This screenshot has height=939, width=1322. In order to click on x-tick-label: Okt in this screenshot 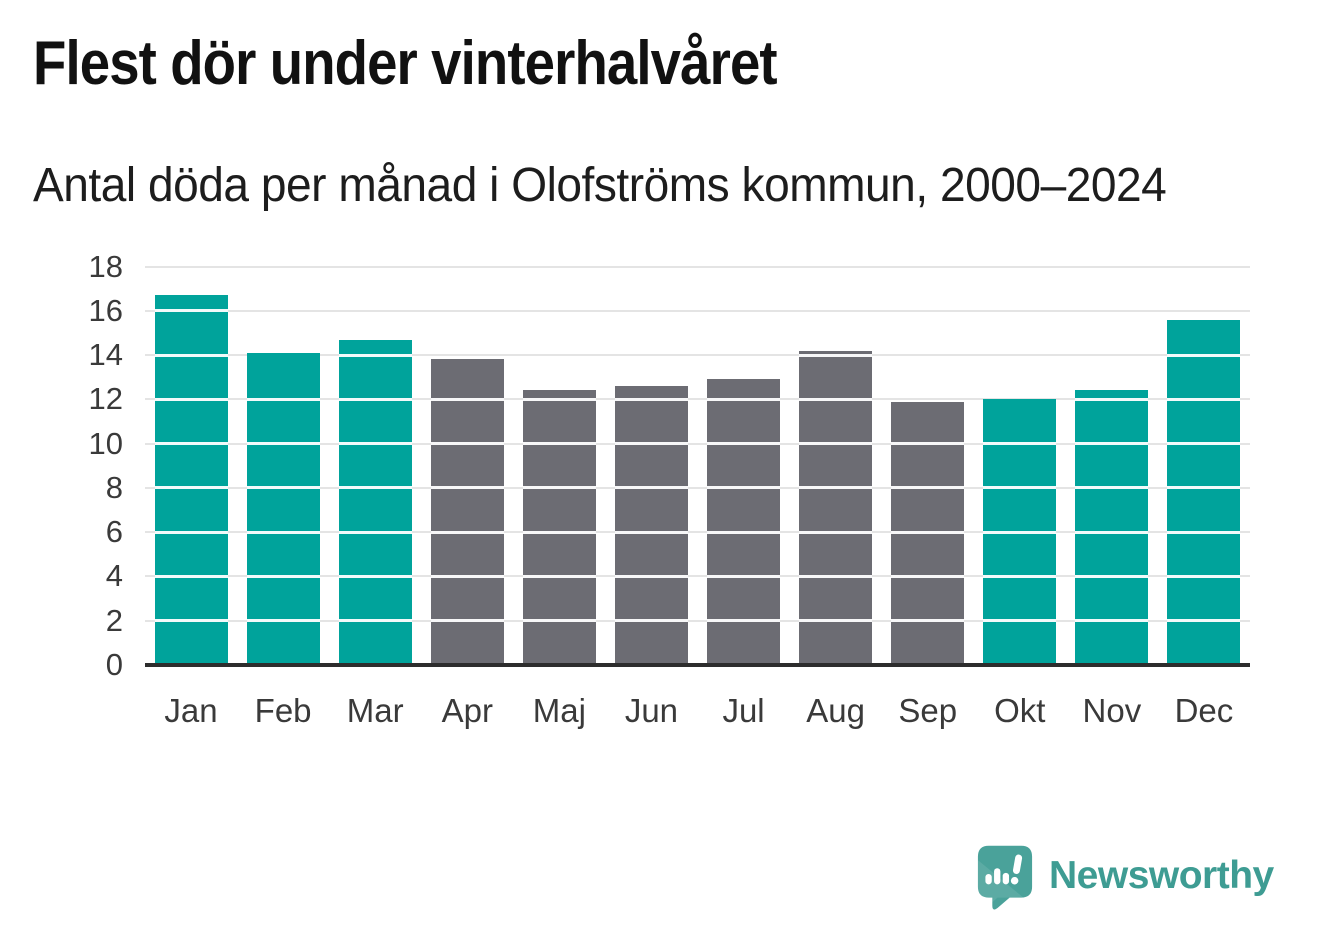, I will do `click(1020, 710)`.